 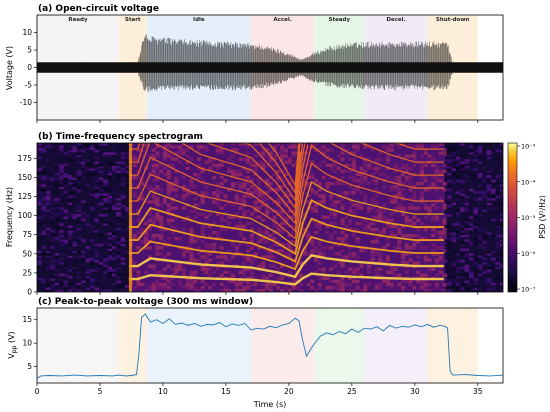 I want to click on a-ytick-label-3: 5, so click(x=29, y=50).